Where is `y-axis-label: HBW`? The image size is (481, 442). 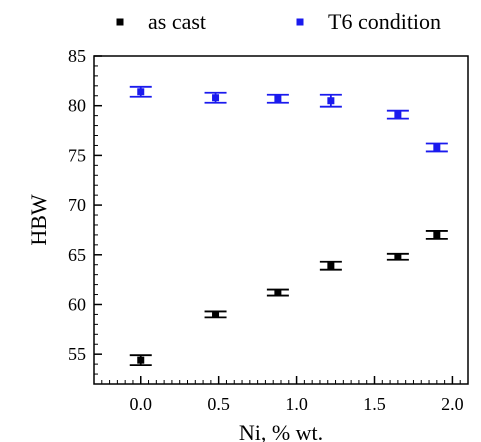 y-axis-label: HBW is located at coordinates (38, 220).